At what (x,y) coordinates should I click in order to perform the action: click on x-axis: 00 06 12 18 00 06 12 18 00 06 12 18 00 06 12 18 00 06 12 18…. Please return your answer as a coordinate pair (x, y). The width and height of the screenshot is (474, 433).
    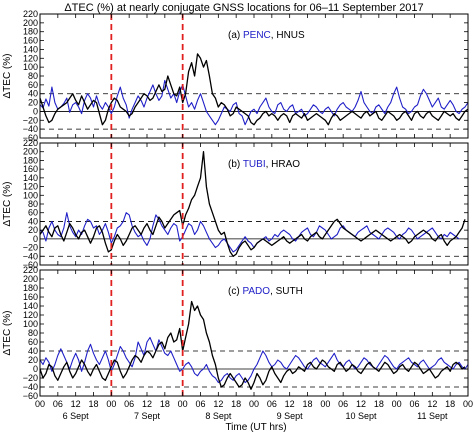
    Looking at the image, I should click on (254, 410).